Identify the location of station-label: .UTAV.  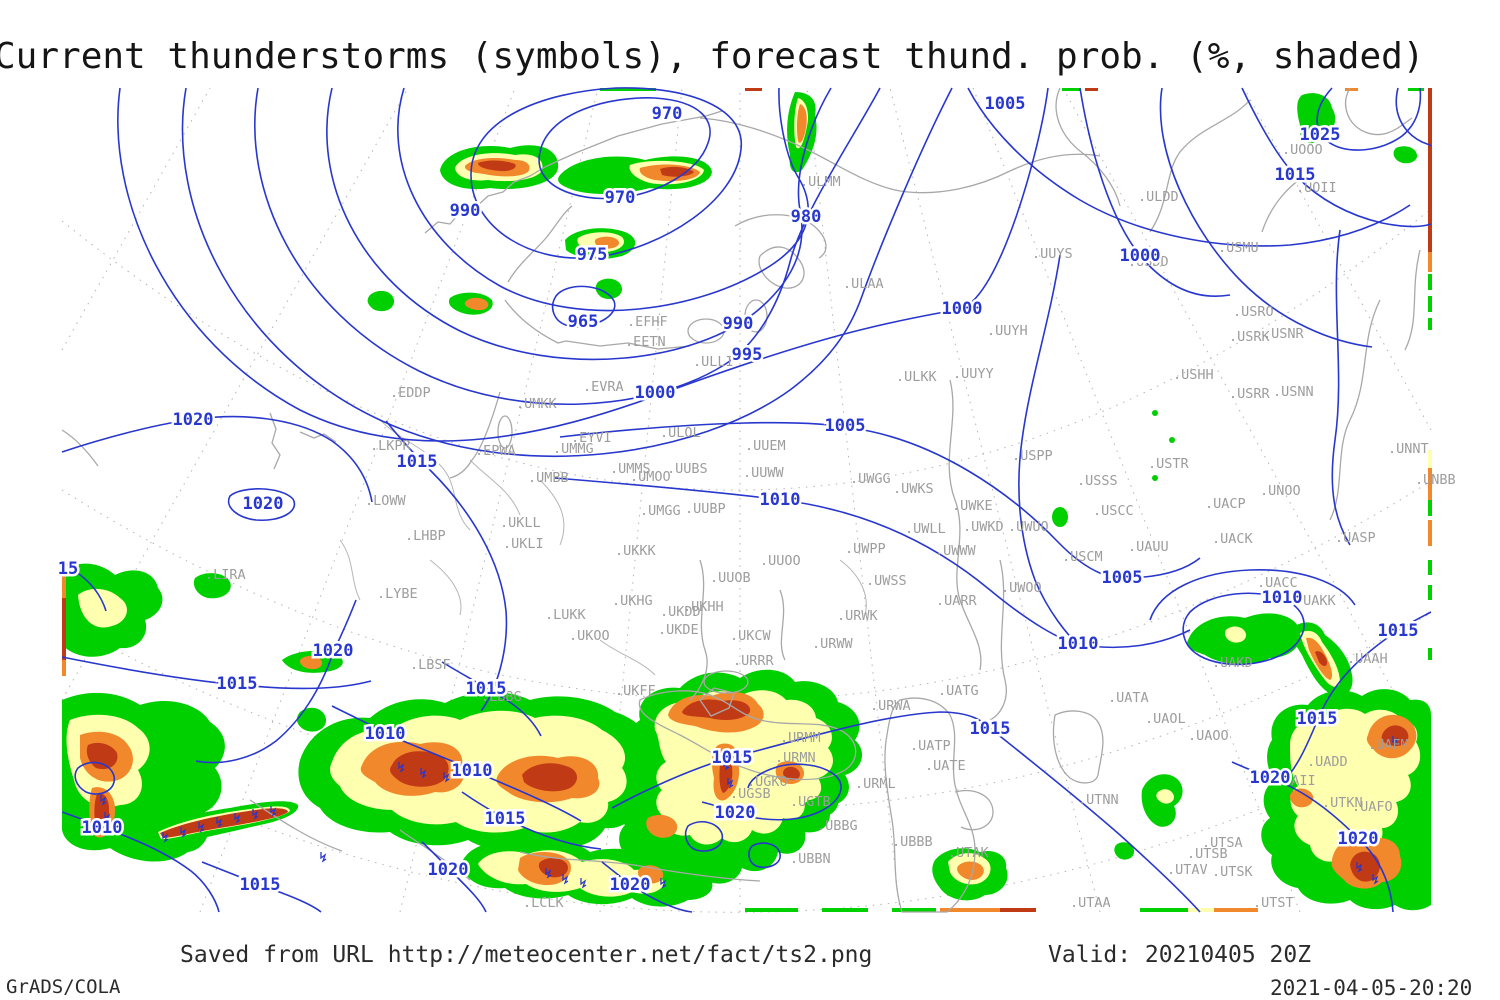
(1187, 870).